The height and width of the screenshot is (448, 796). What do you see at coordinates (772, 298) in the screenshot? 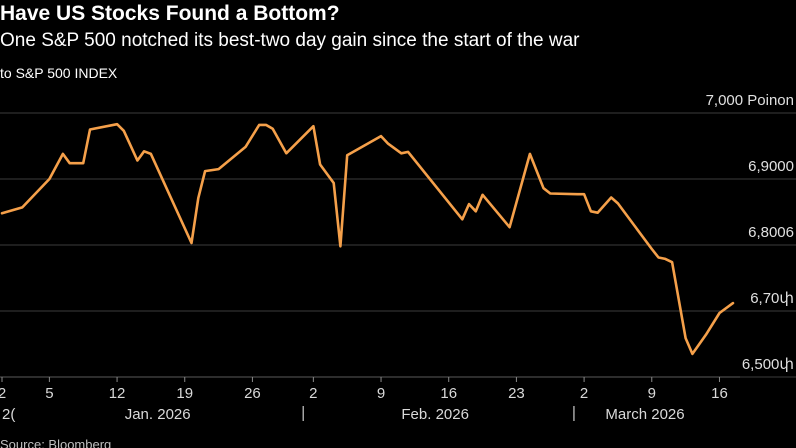
I see `y-tick-label-3: 6,70փ` at bounding box center [772, 298].